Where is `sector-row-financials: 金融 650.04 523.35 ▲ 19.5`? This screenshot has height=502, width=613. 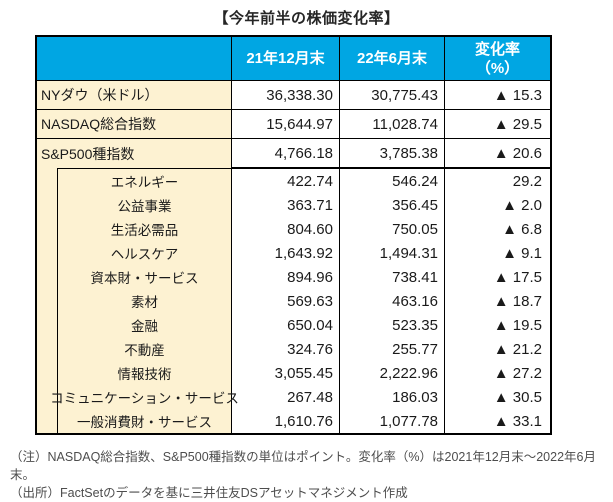
sector-row-financials: 金融 650.04 523.35 ▲ 19.5 is located at coordinates (304, 325).